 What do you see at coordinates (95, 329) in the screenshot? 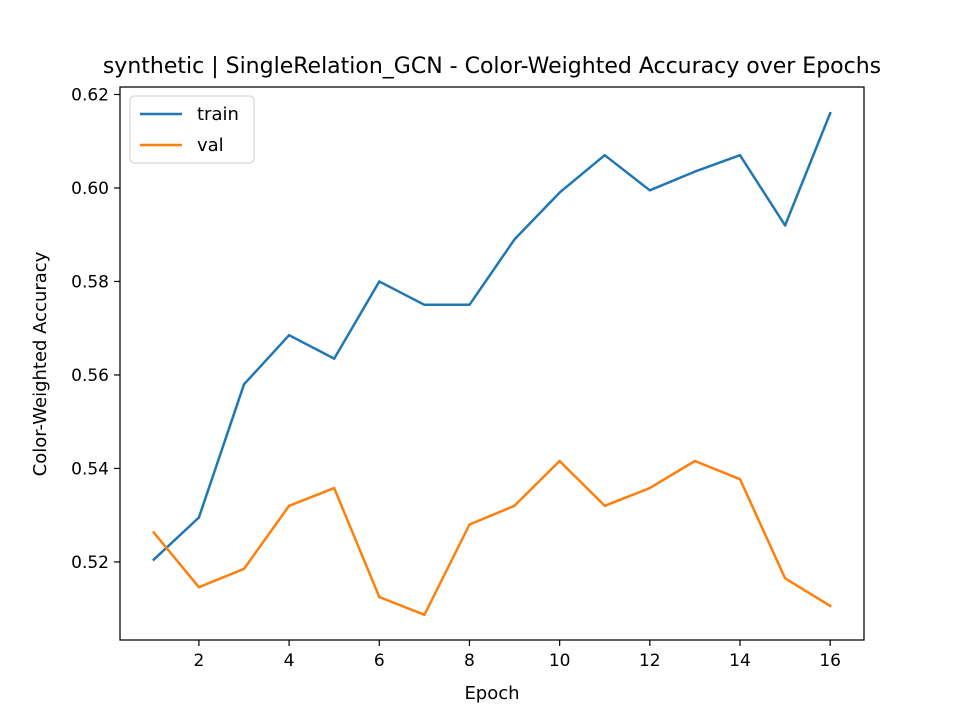
I see `y-axis: 0.52 0.54 0.56 0.58 0.60 0.62` at bounding box center [95, 329].